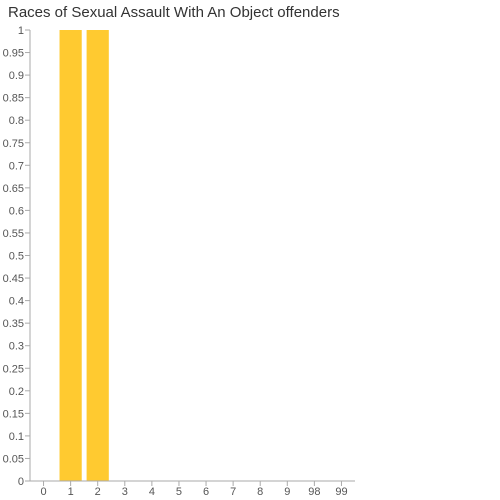 Image resolution: width=500 pixels, height=500 pixels. What do you see at coordinates (13, 234) in the screenshot?
I see `y-tick-label: 0.55` at bounding box center [13, 234].